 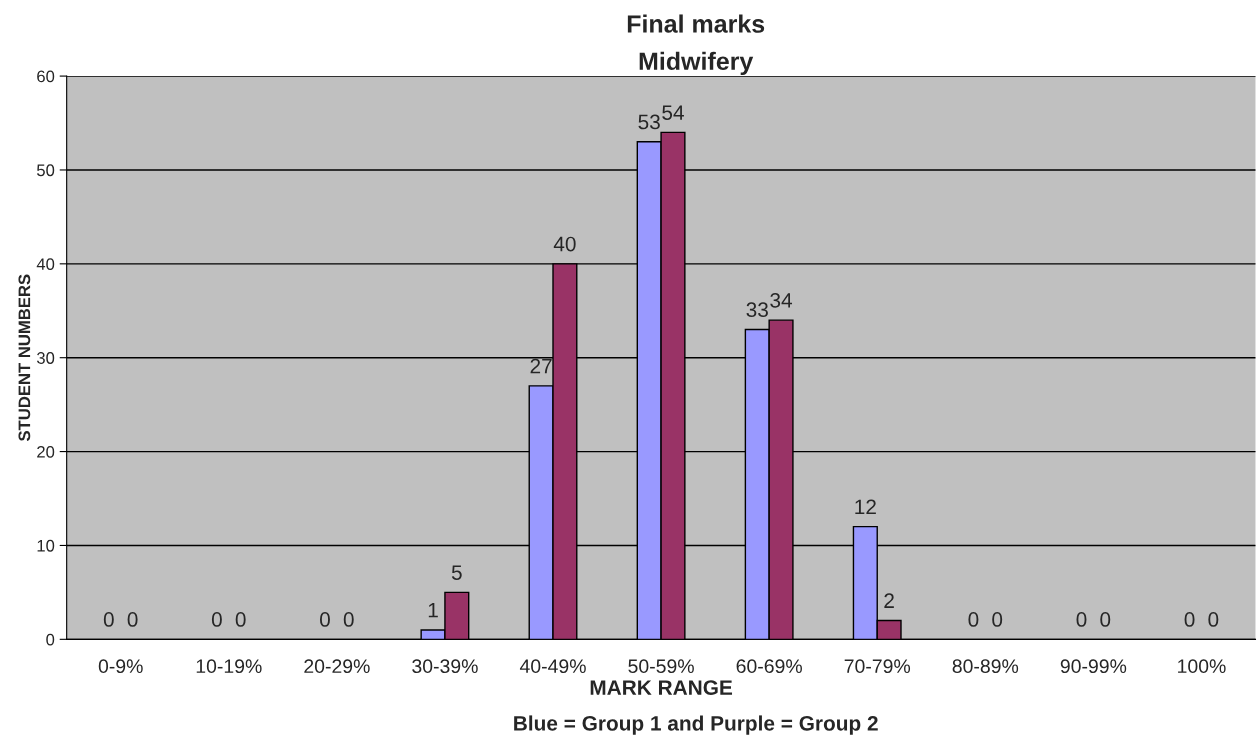 What do you see at coordinates (1202, 666) in the screenshot?
I see `x-tick-label: 100%` at bounding box center [1202, 666].